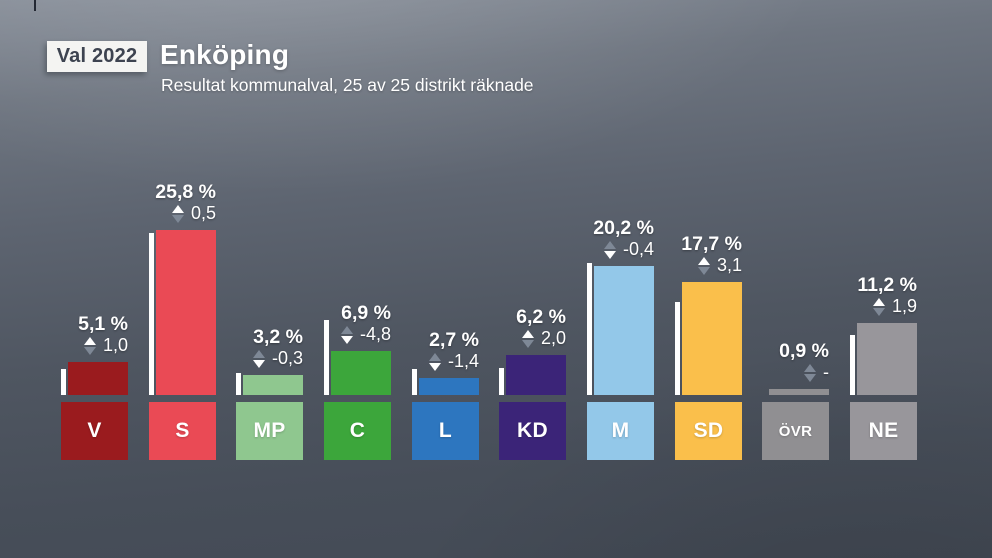  I want to click on party-abbreviation: NE, so click(883, 430).